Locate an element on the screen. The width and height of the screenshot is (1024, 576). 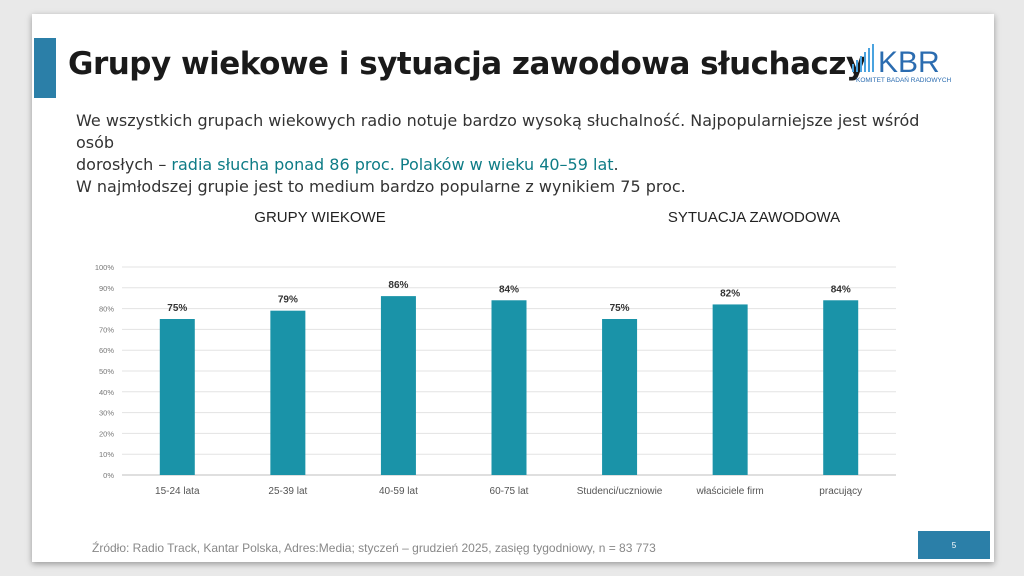
y-tick-label: 40% is located at coordinates (106, 392).